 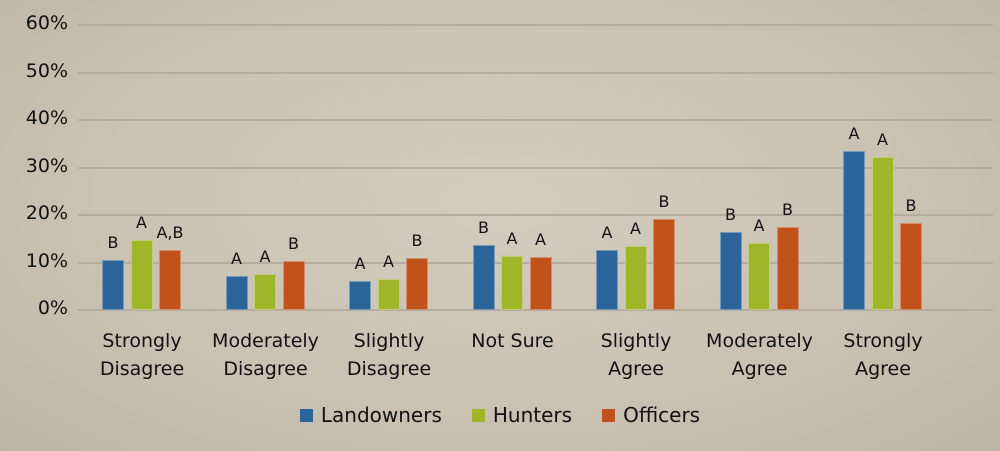 What do you see at coordinates (883, 355) in the screenshot?
I see `x-axis-label: Strongly Agree` at bounding box center [883, 355].